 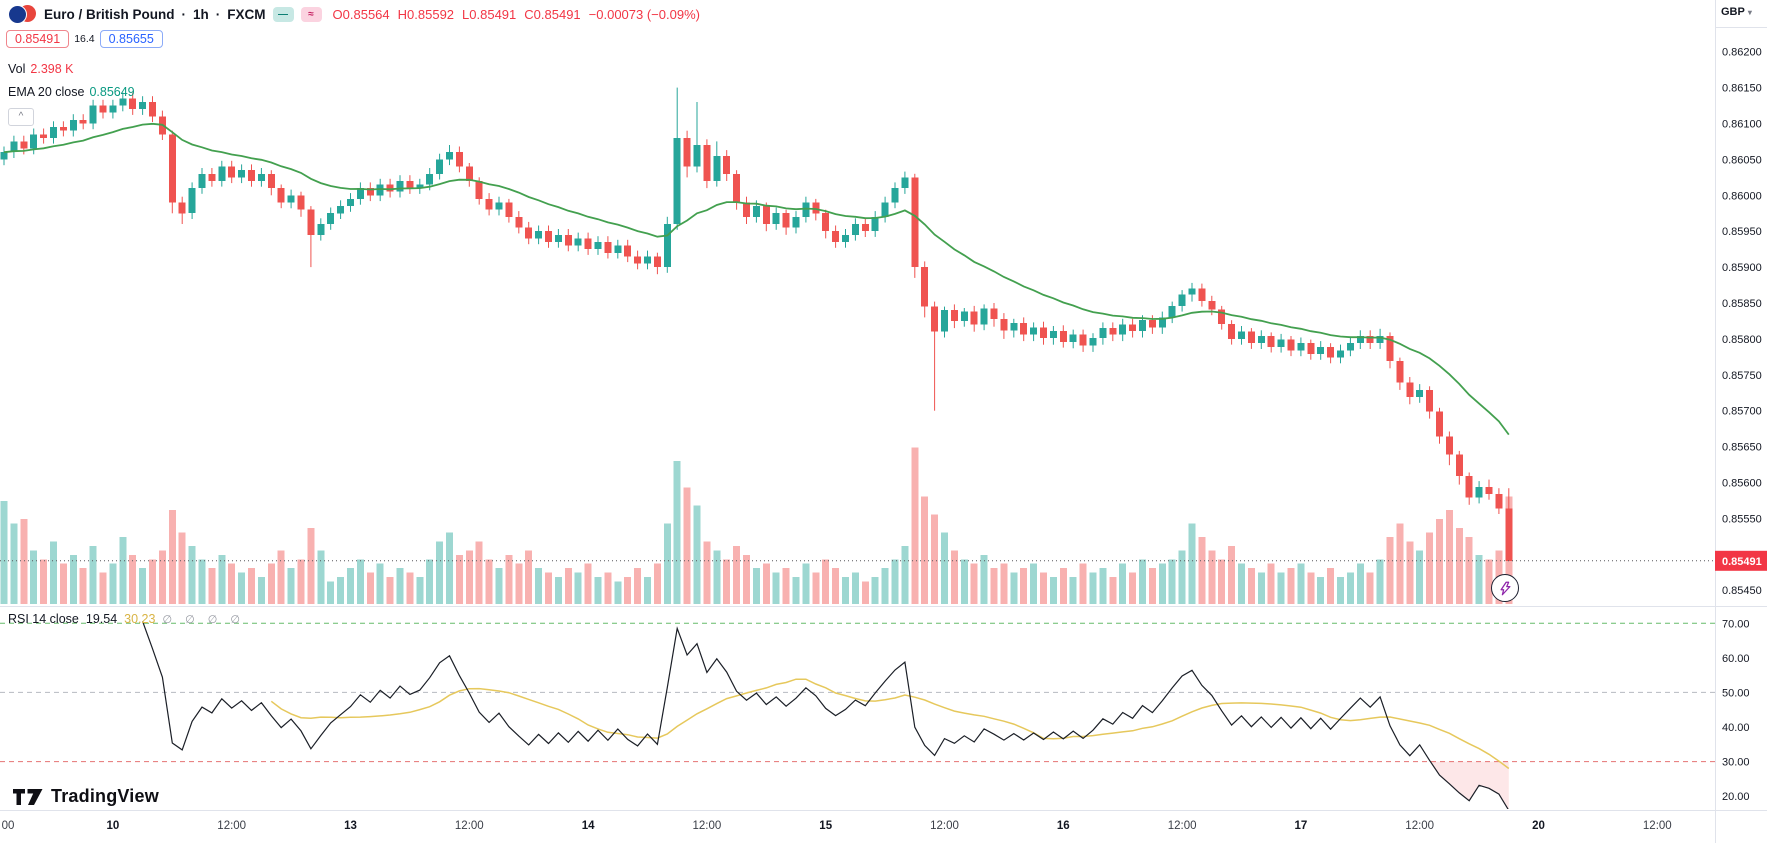 I want to click on price-axis, so click(x=1741, y=405).